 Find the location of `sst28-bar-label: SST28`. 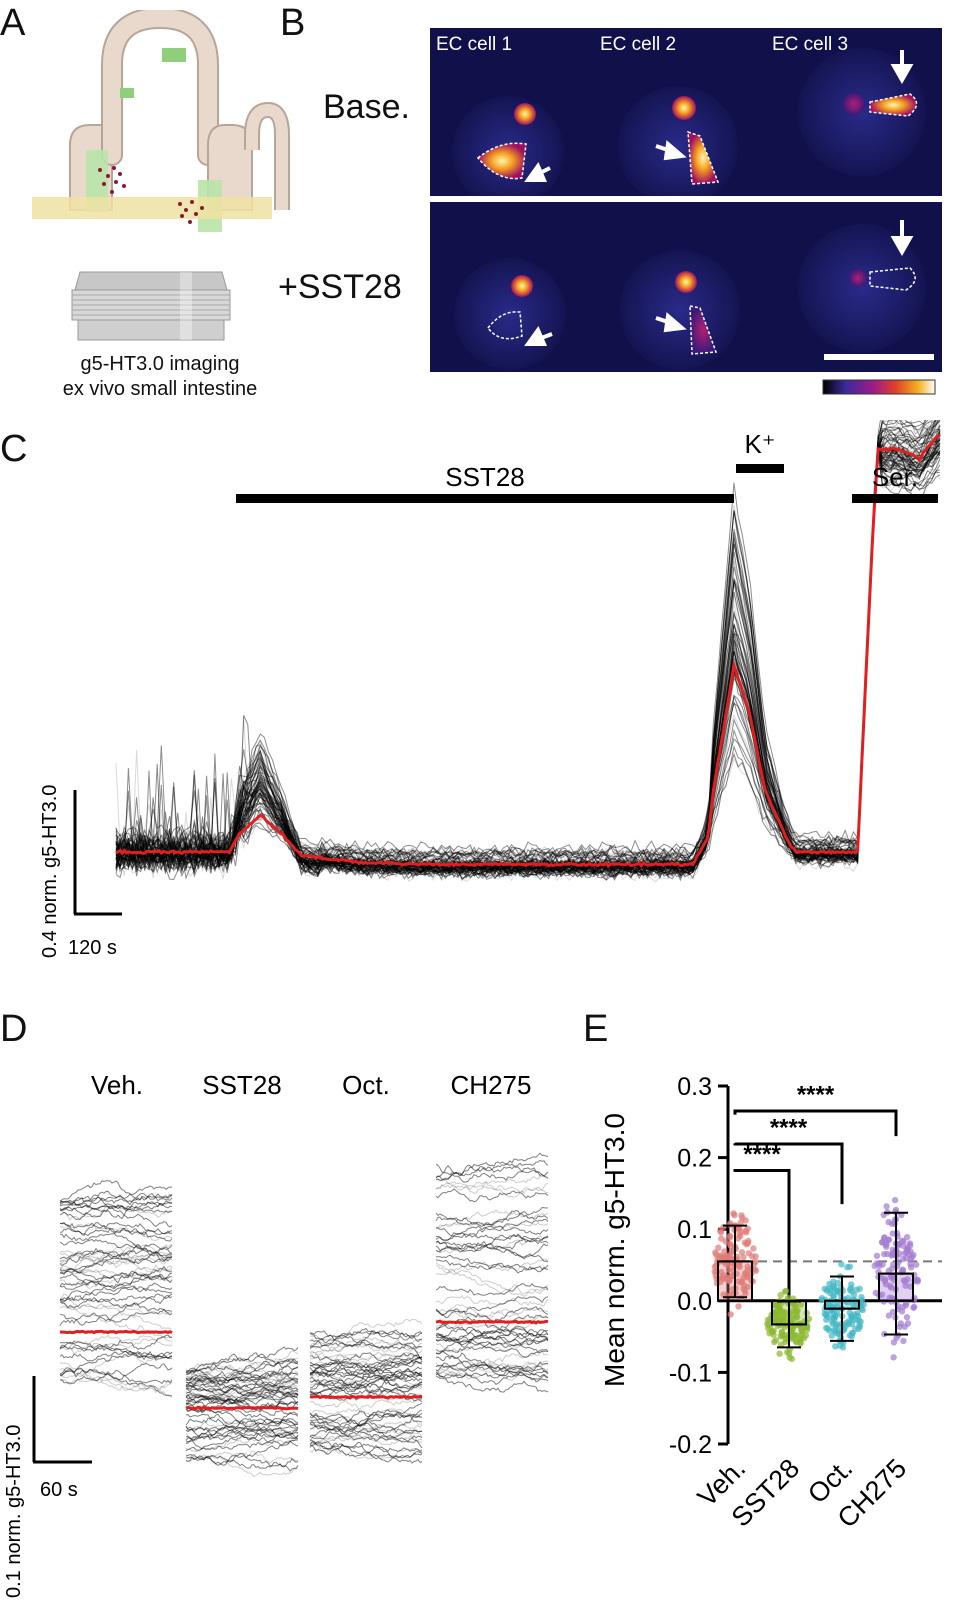

sst28-bar-label: SST28 is located at coordinates (485, 477).